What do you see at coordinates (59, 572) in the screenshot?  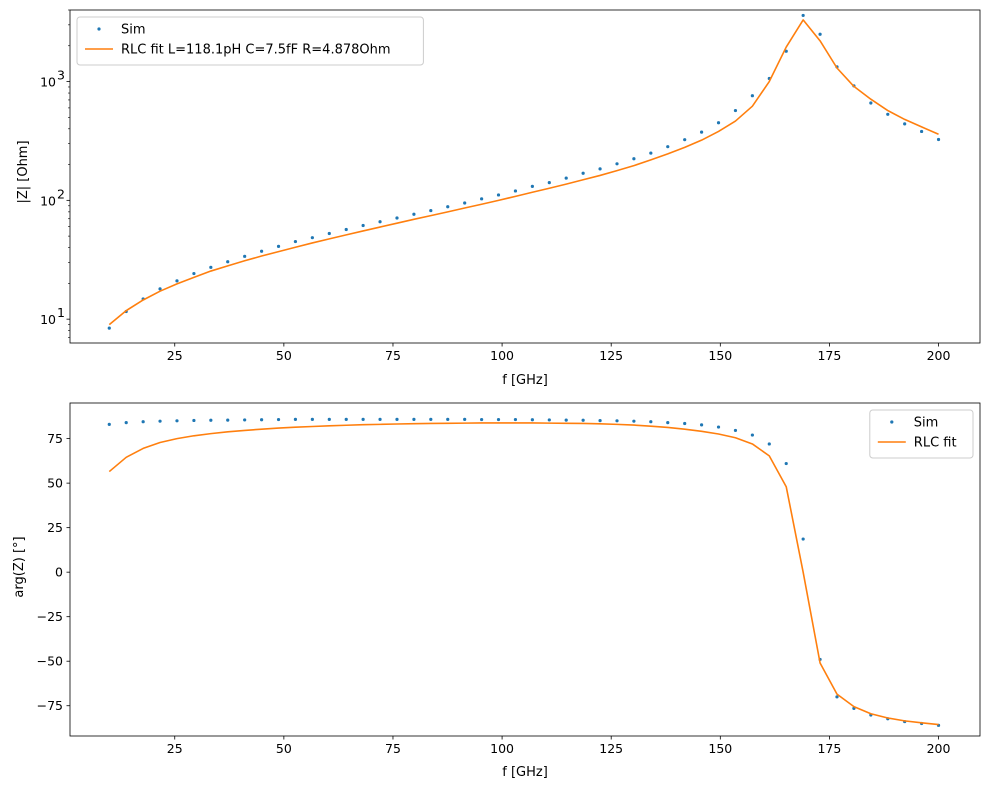 I see `phase-y-tick-label: 0` at bounding box center [59, 572].